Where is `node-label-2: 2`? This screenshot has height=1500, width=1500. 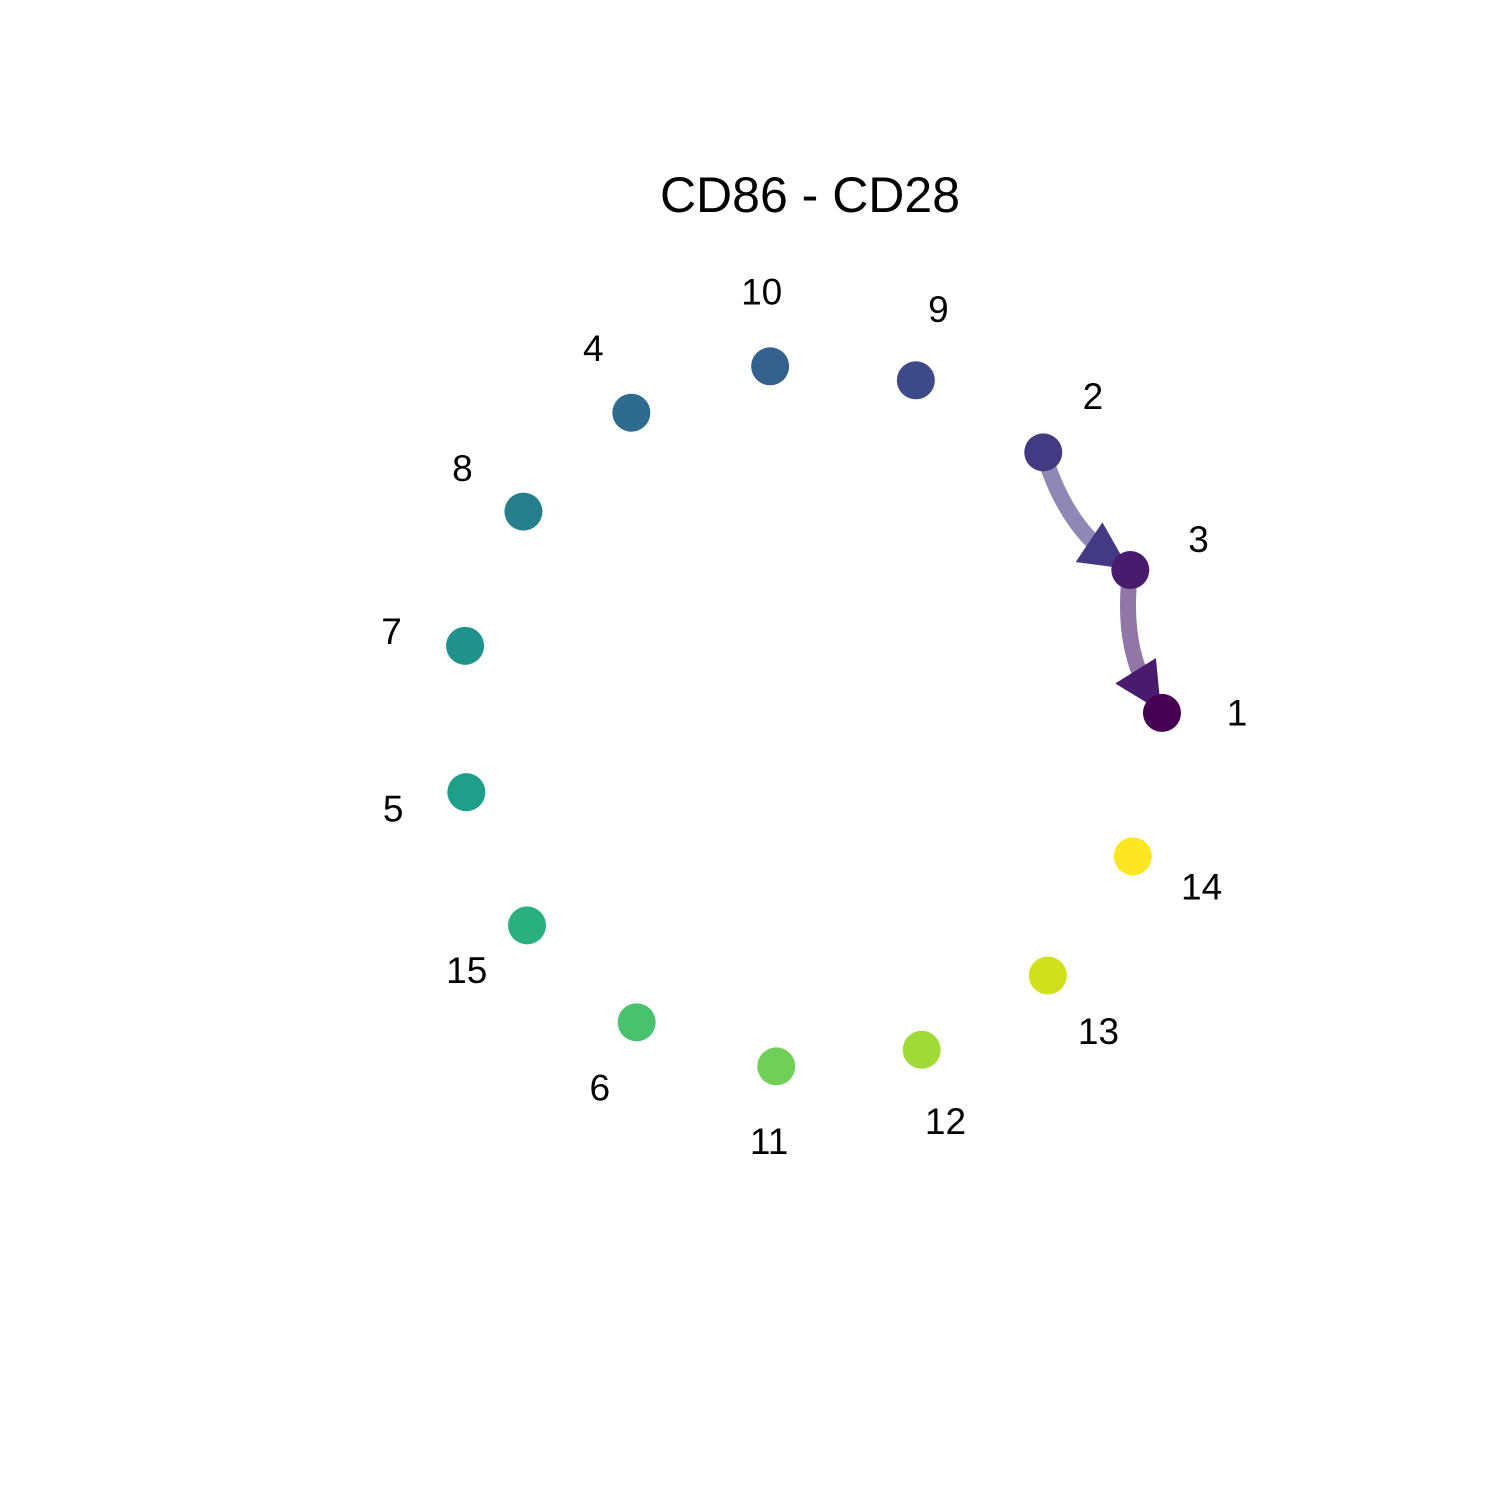 node-label-2: 2 is located at coordinates (1093, 396).